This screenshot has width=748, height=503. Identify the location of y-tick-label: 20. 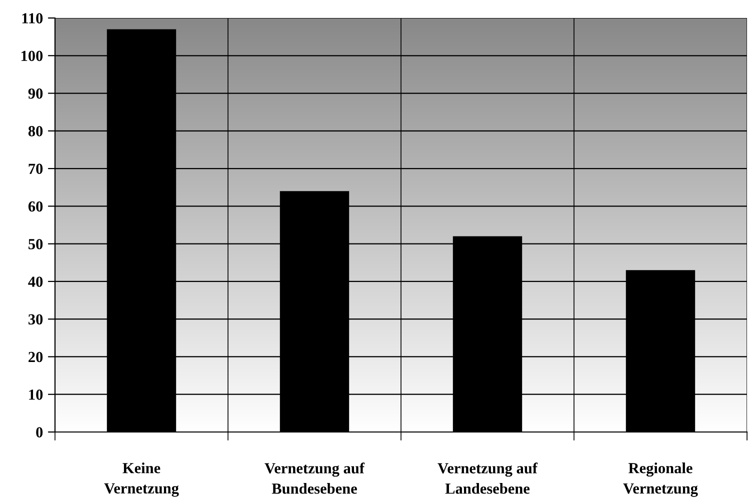
(35, 357).